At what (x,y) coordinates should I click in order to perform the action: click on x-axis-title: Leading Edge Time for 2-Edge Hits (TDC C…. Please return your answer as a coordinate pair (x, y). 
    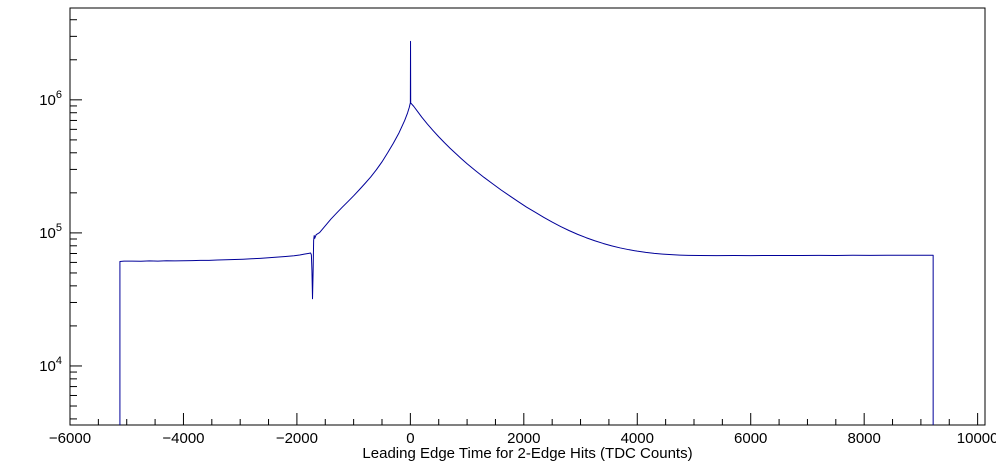
    Looking at the image, I should click on (527, 453).